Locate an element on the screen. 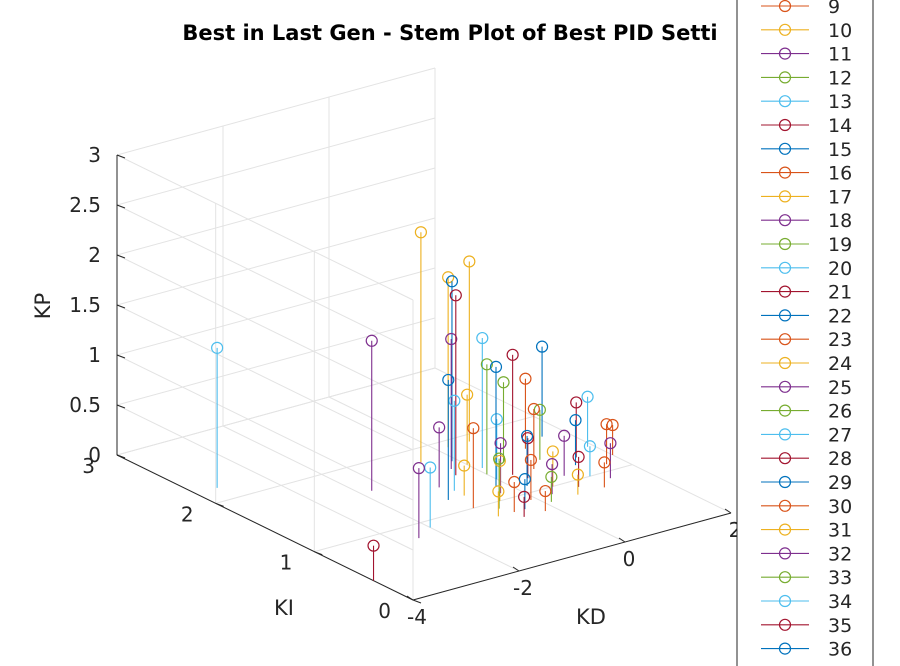  legend-entry-label: 25 is located at coordinates (840, 388).